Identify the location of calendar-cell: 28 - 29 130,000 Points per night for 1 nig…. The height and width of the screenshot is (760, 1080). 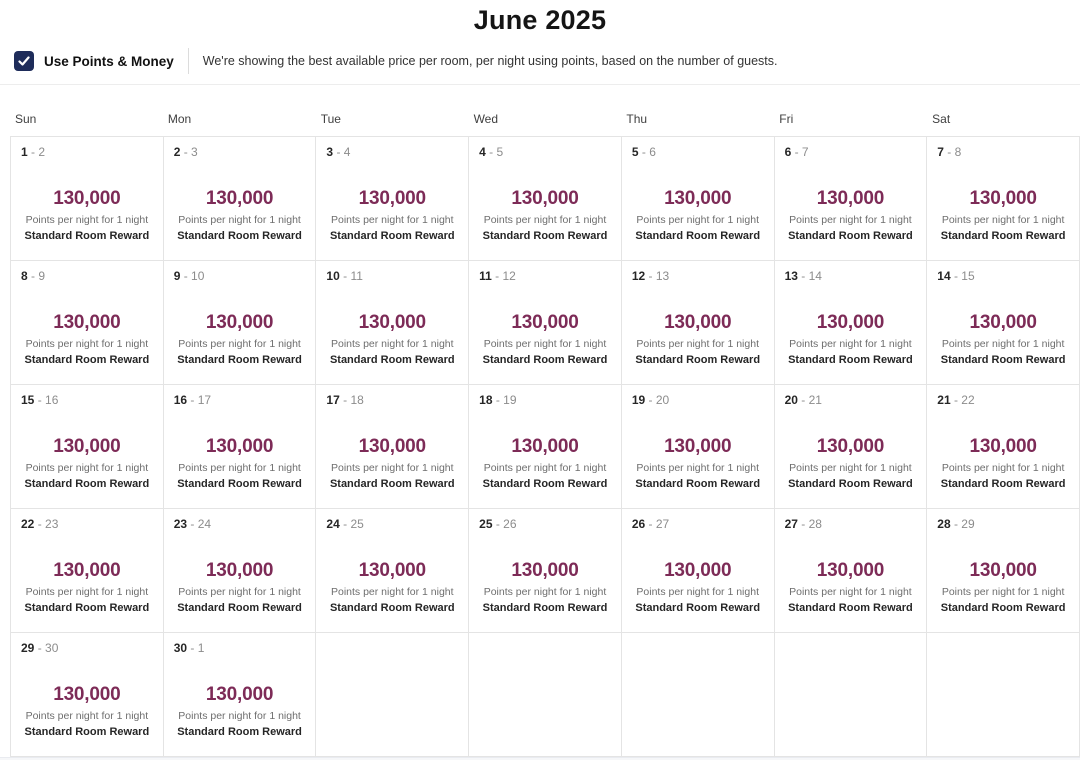
(1003, 571).